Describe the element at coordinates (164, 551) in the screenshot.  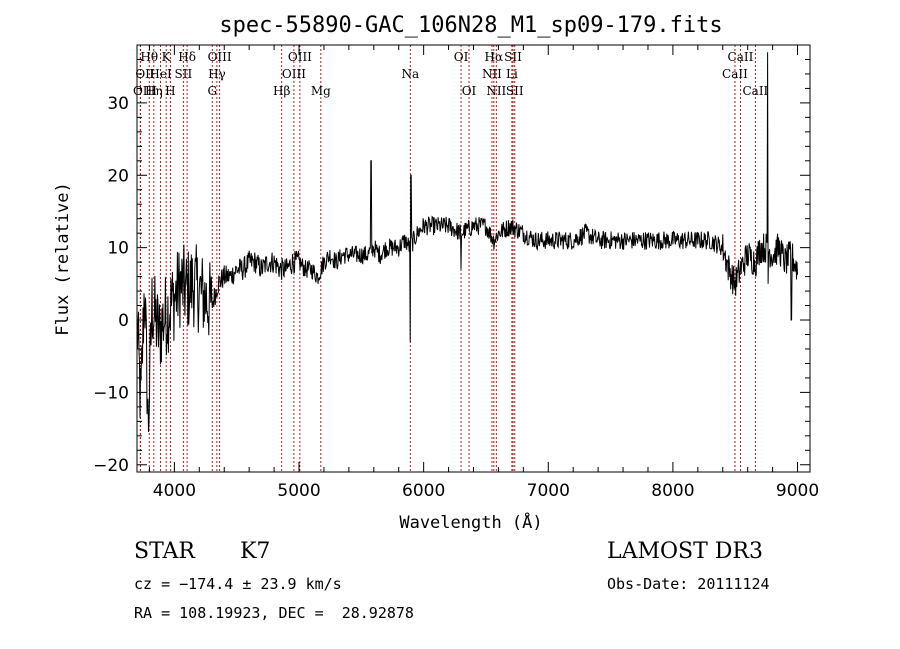
I see `object-class: STAR` at that location.